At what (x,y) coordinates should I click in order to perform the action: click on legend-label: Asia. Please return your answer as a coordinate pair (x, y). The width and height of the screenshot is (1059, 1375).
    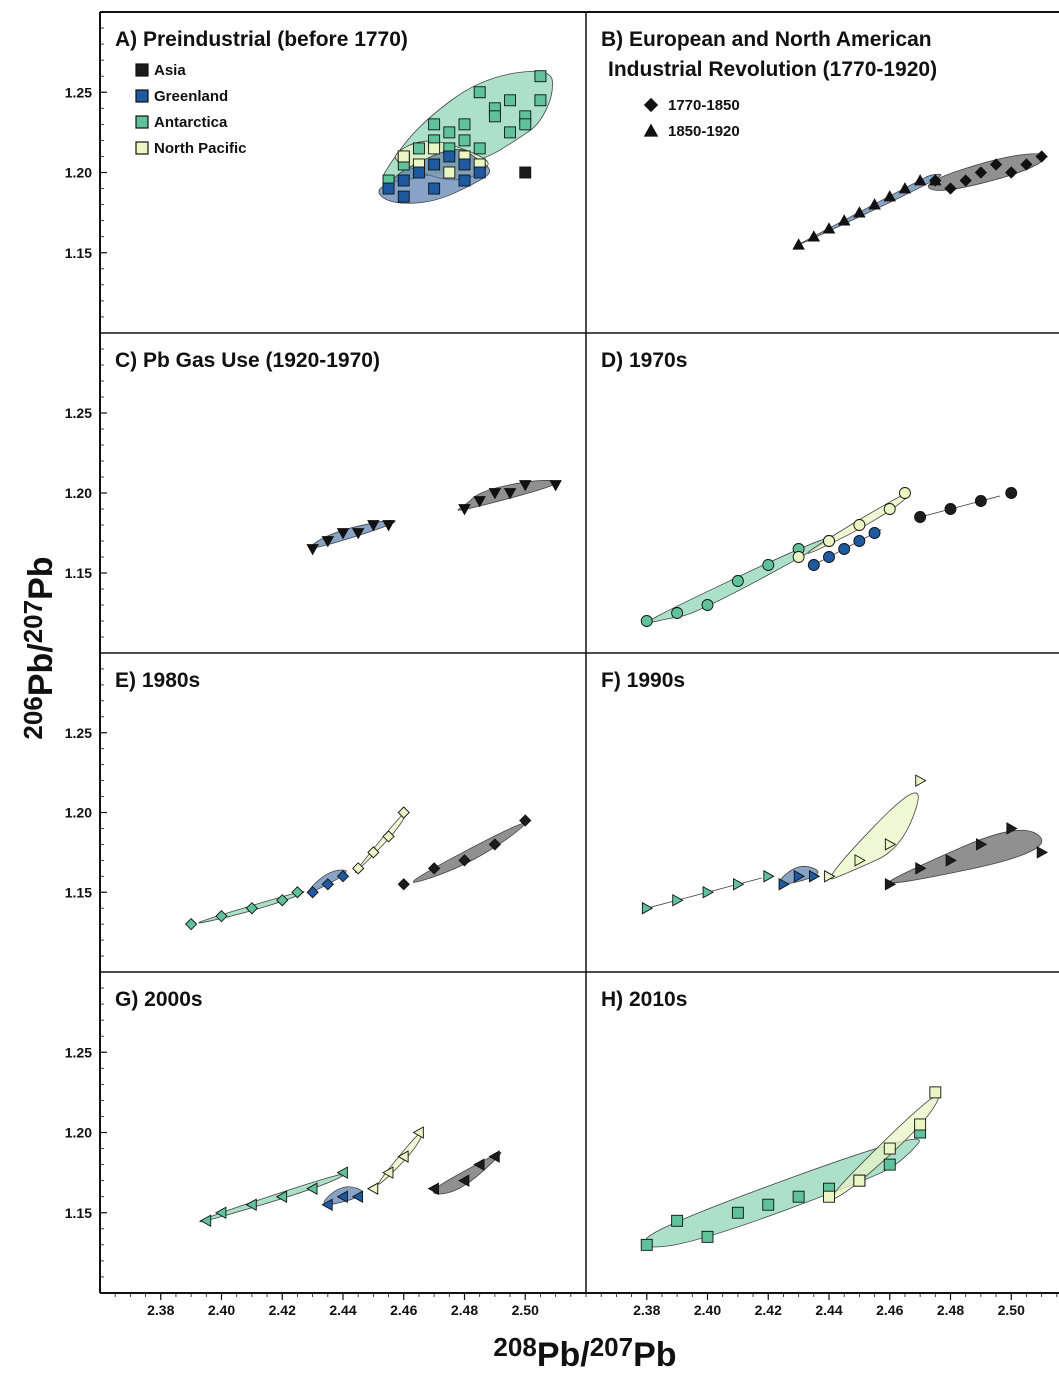
    Looking at the image, I should click on (170, 70).